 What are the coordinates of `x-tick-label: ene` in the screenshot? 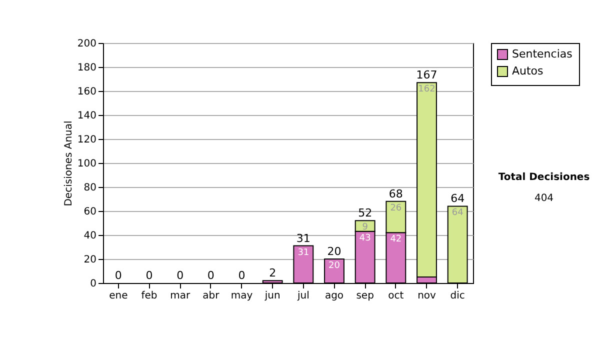 It's located at (118, 296).